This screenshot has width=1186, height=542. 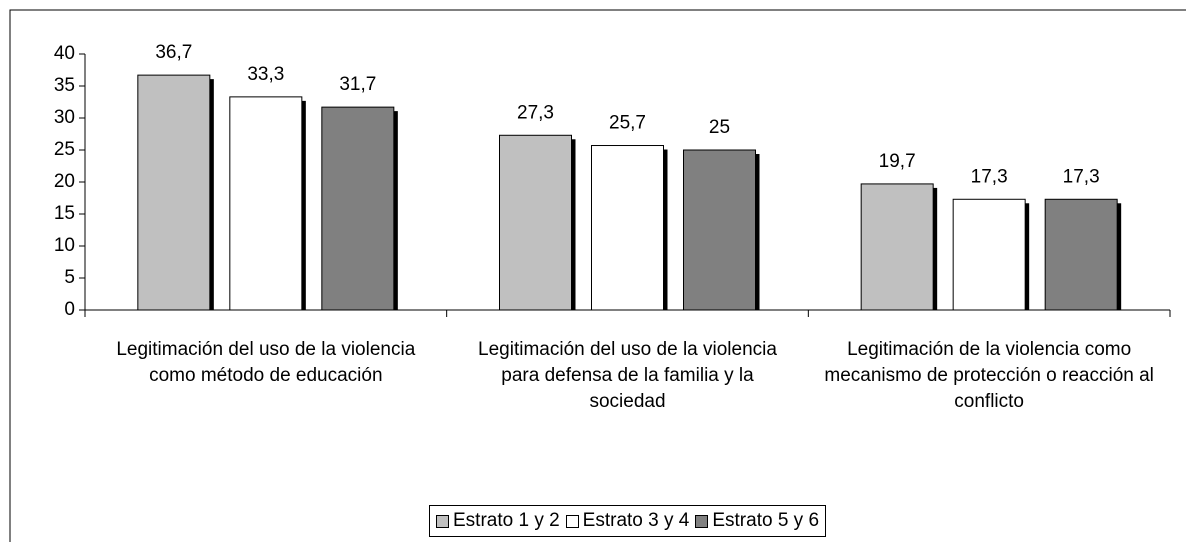 I want to click on legend-label: Estrato 5 y 6, so click(x=766, y=520).